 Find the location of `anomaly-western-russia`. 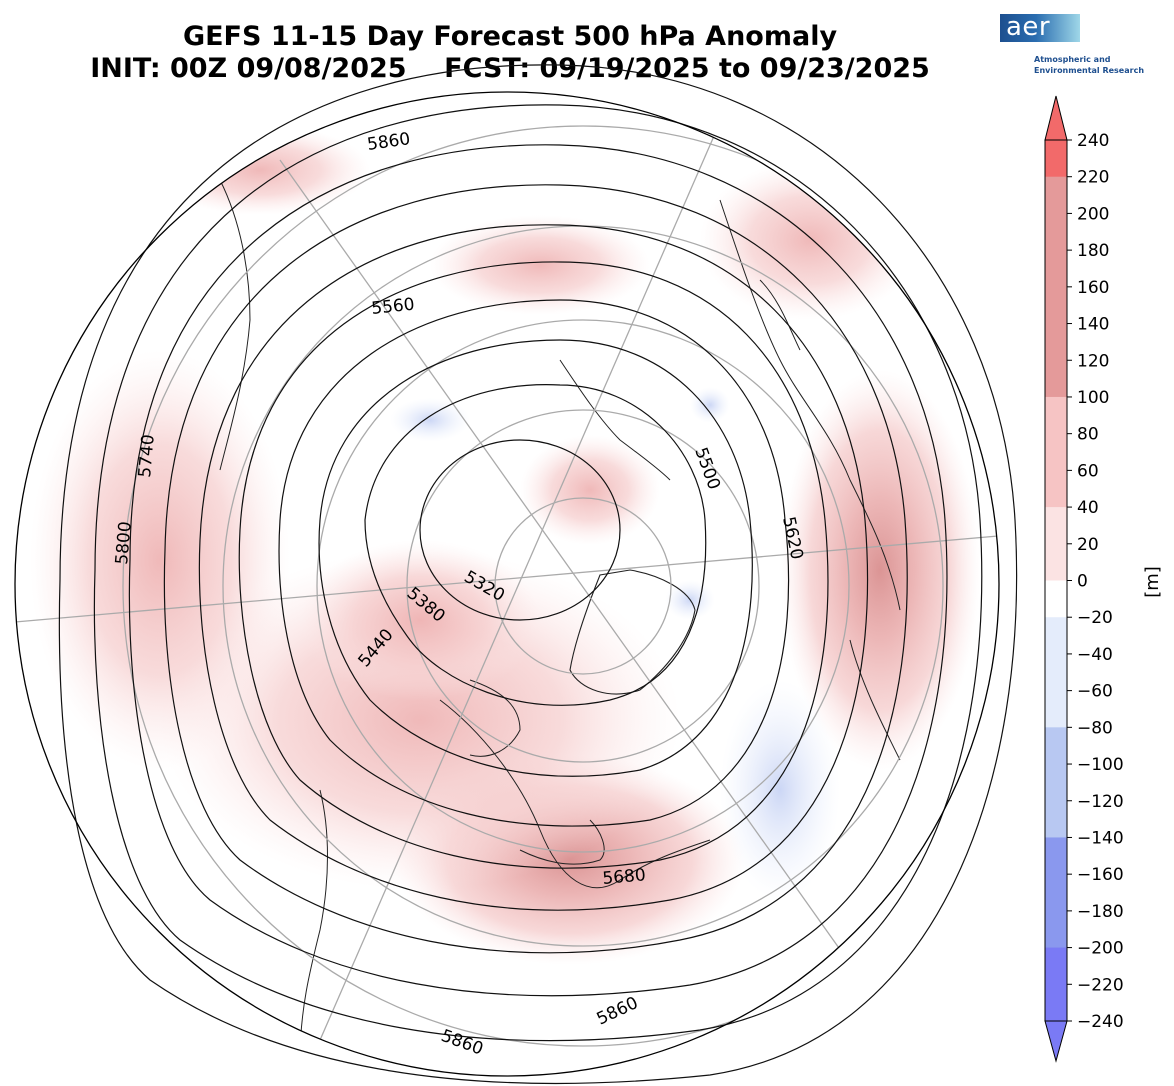

anomaly-western-russia is located at coordinates (880, 570).